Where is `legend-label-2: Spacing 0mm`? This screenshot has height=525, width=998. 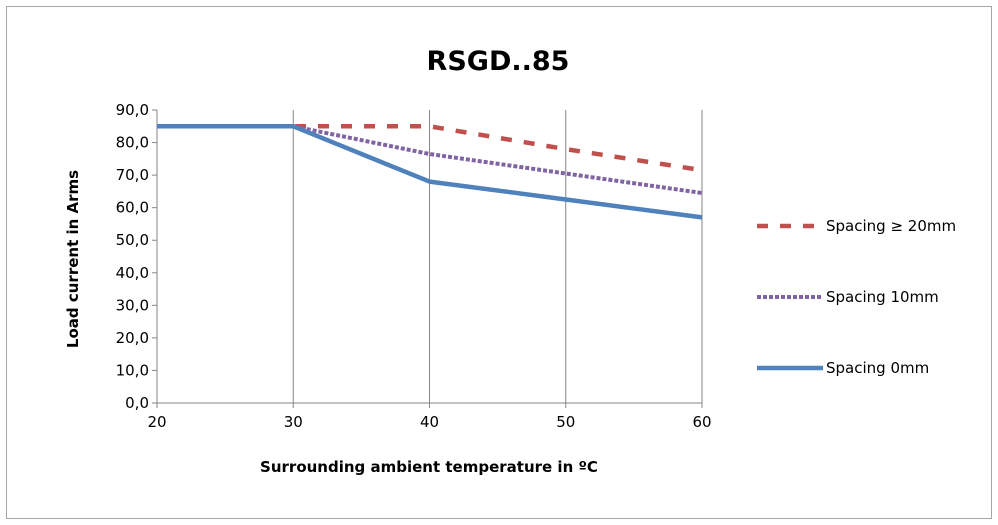 legend-label-2: Spacing 0mm is located at coordinates (877, 368).